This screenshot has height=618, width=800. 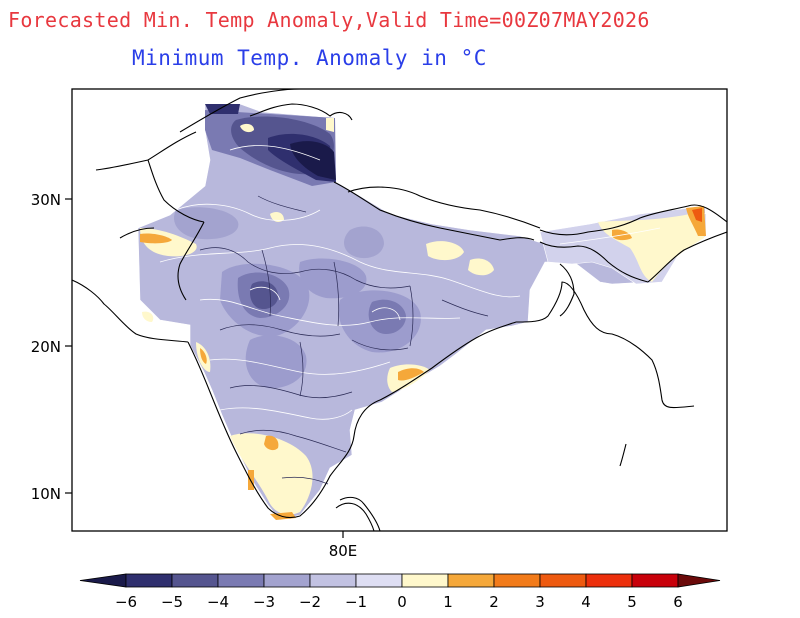 I want to click on colorbar-low-arrow, so click(x=103, y=580).